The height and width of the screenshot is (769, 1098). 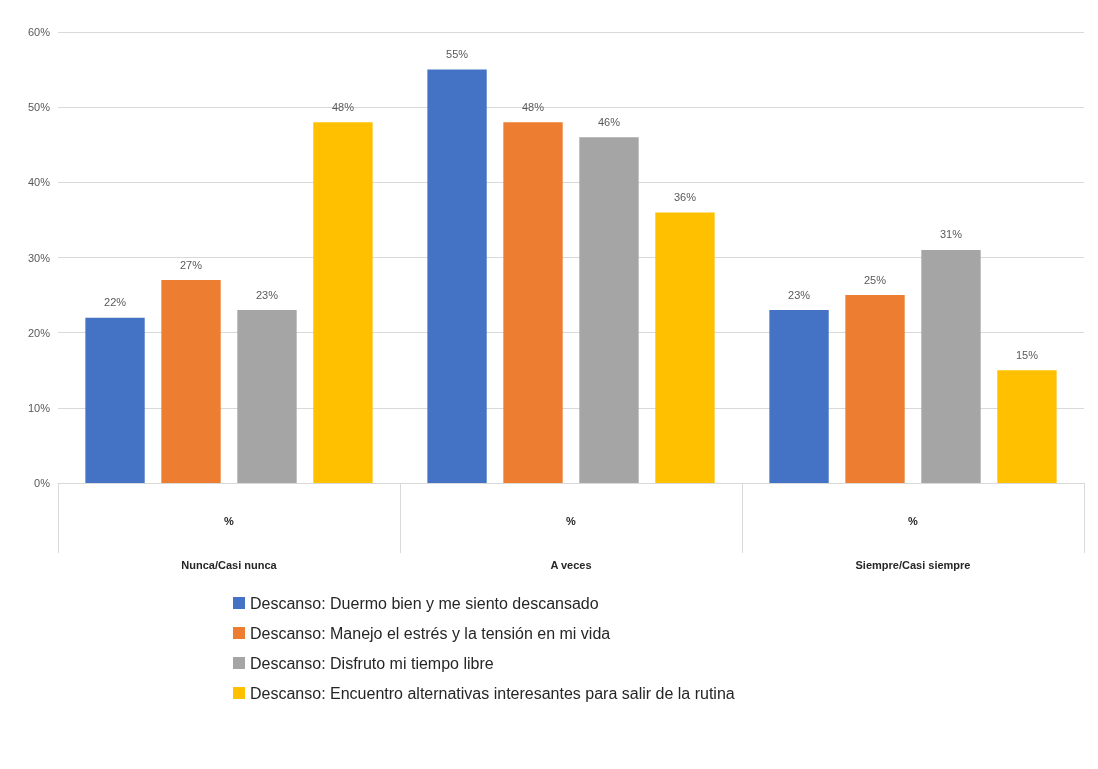 What do you see at coordinates (424, 603) in the screenshot?
I see `legend-label: Descanso: Duermo bien y me siento descansado` at bounding box center [424, 603].